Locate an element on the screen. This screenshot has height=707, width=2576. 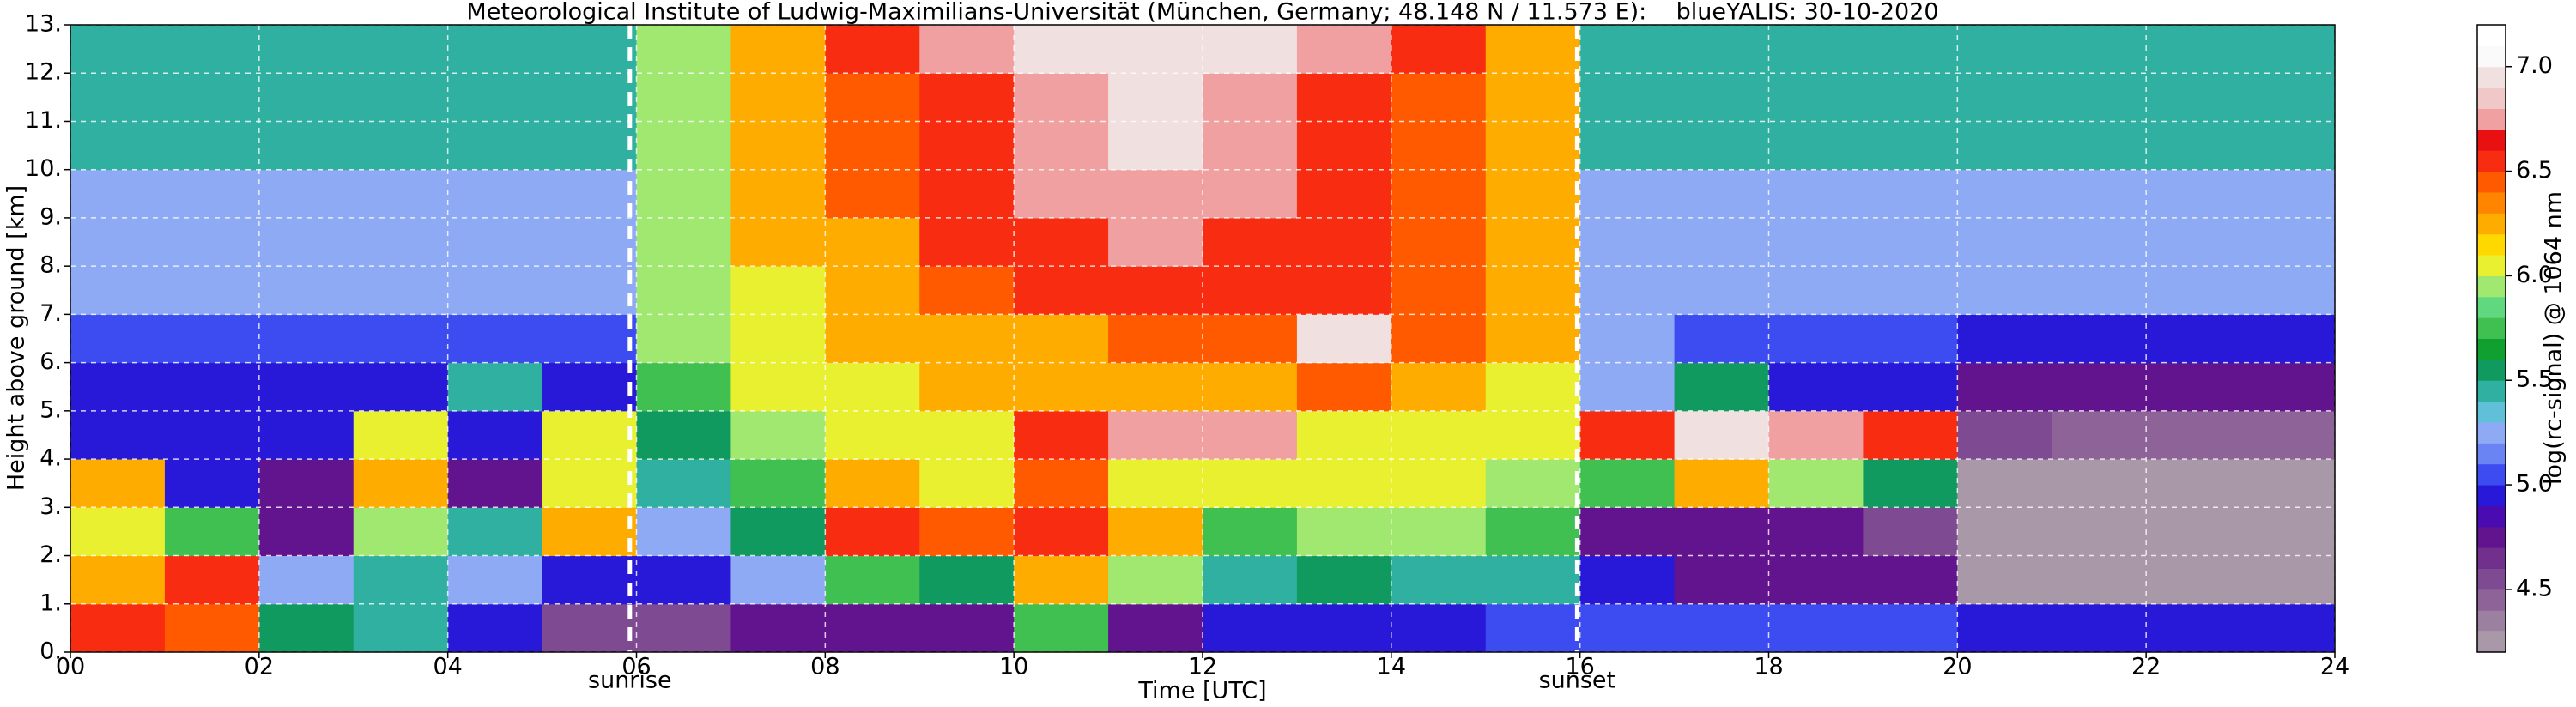
y-tick-label: 7. is located at coordinates (50, 314).